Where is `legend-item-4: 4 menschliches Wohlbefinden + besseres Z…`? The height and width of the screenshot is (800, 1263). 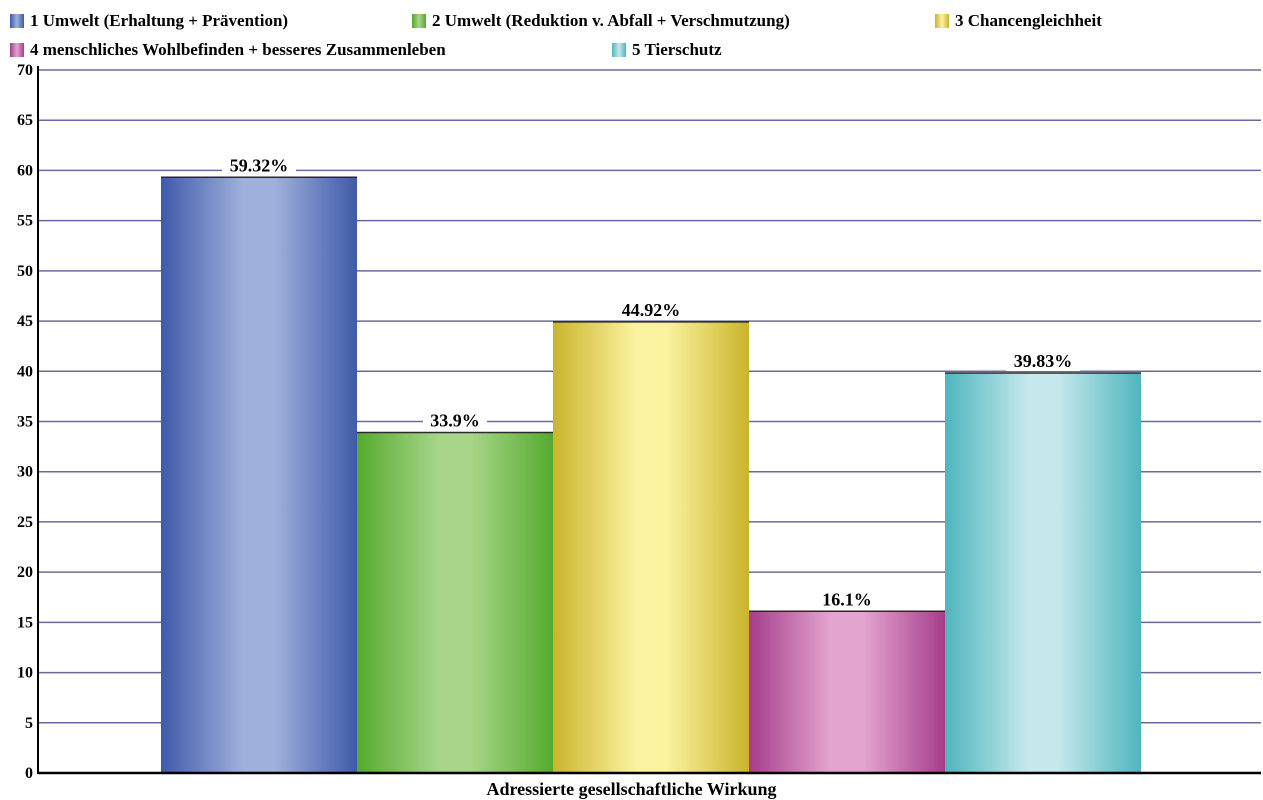 legend-item-4: 4 menschliches Wohlbefinden + besseres Z… is located at coordinates (228, 50).